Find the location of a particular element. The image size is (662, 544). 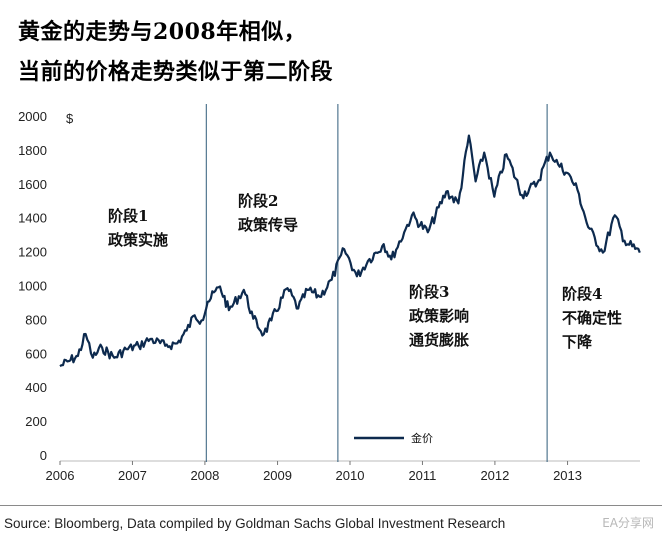

y-tick-label: 2000 is located at coordinates (32, 116).